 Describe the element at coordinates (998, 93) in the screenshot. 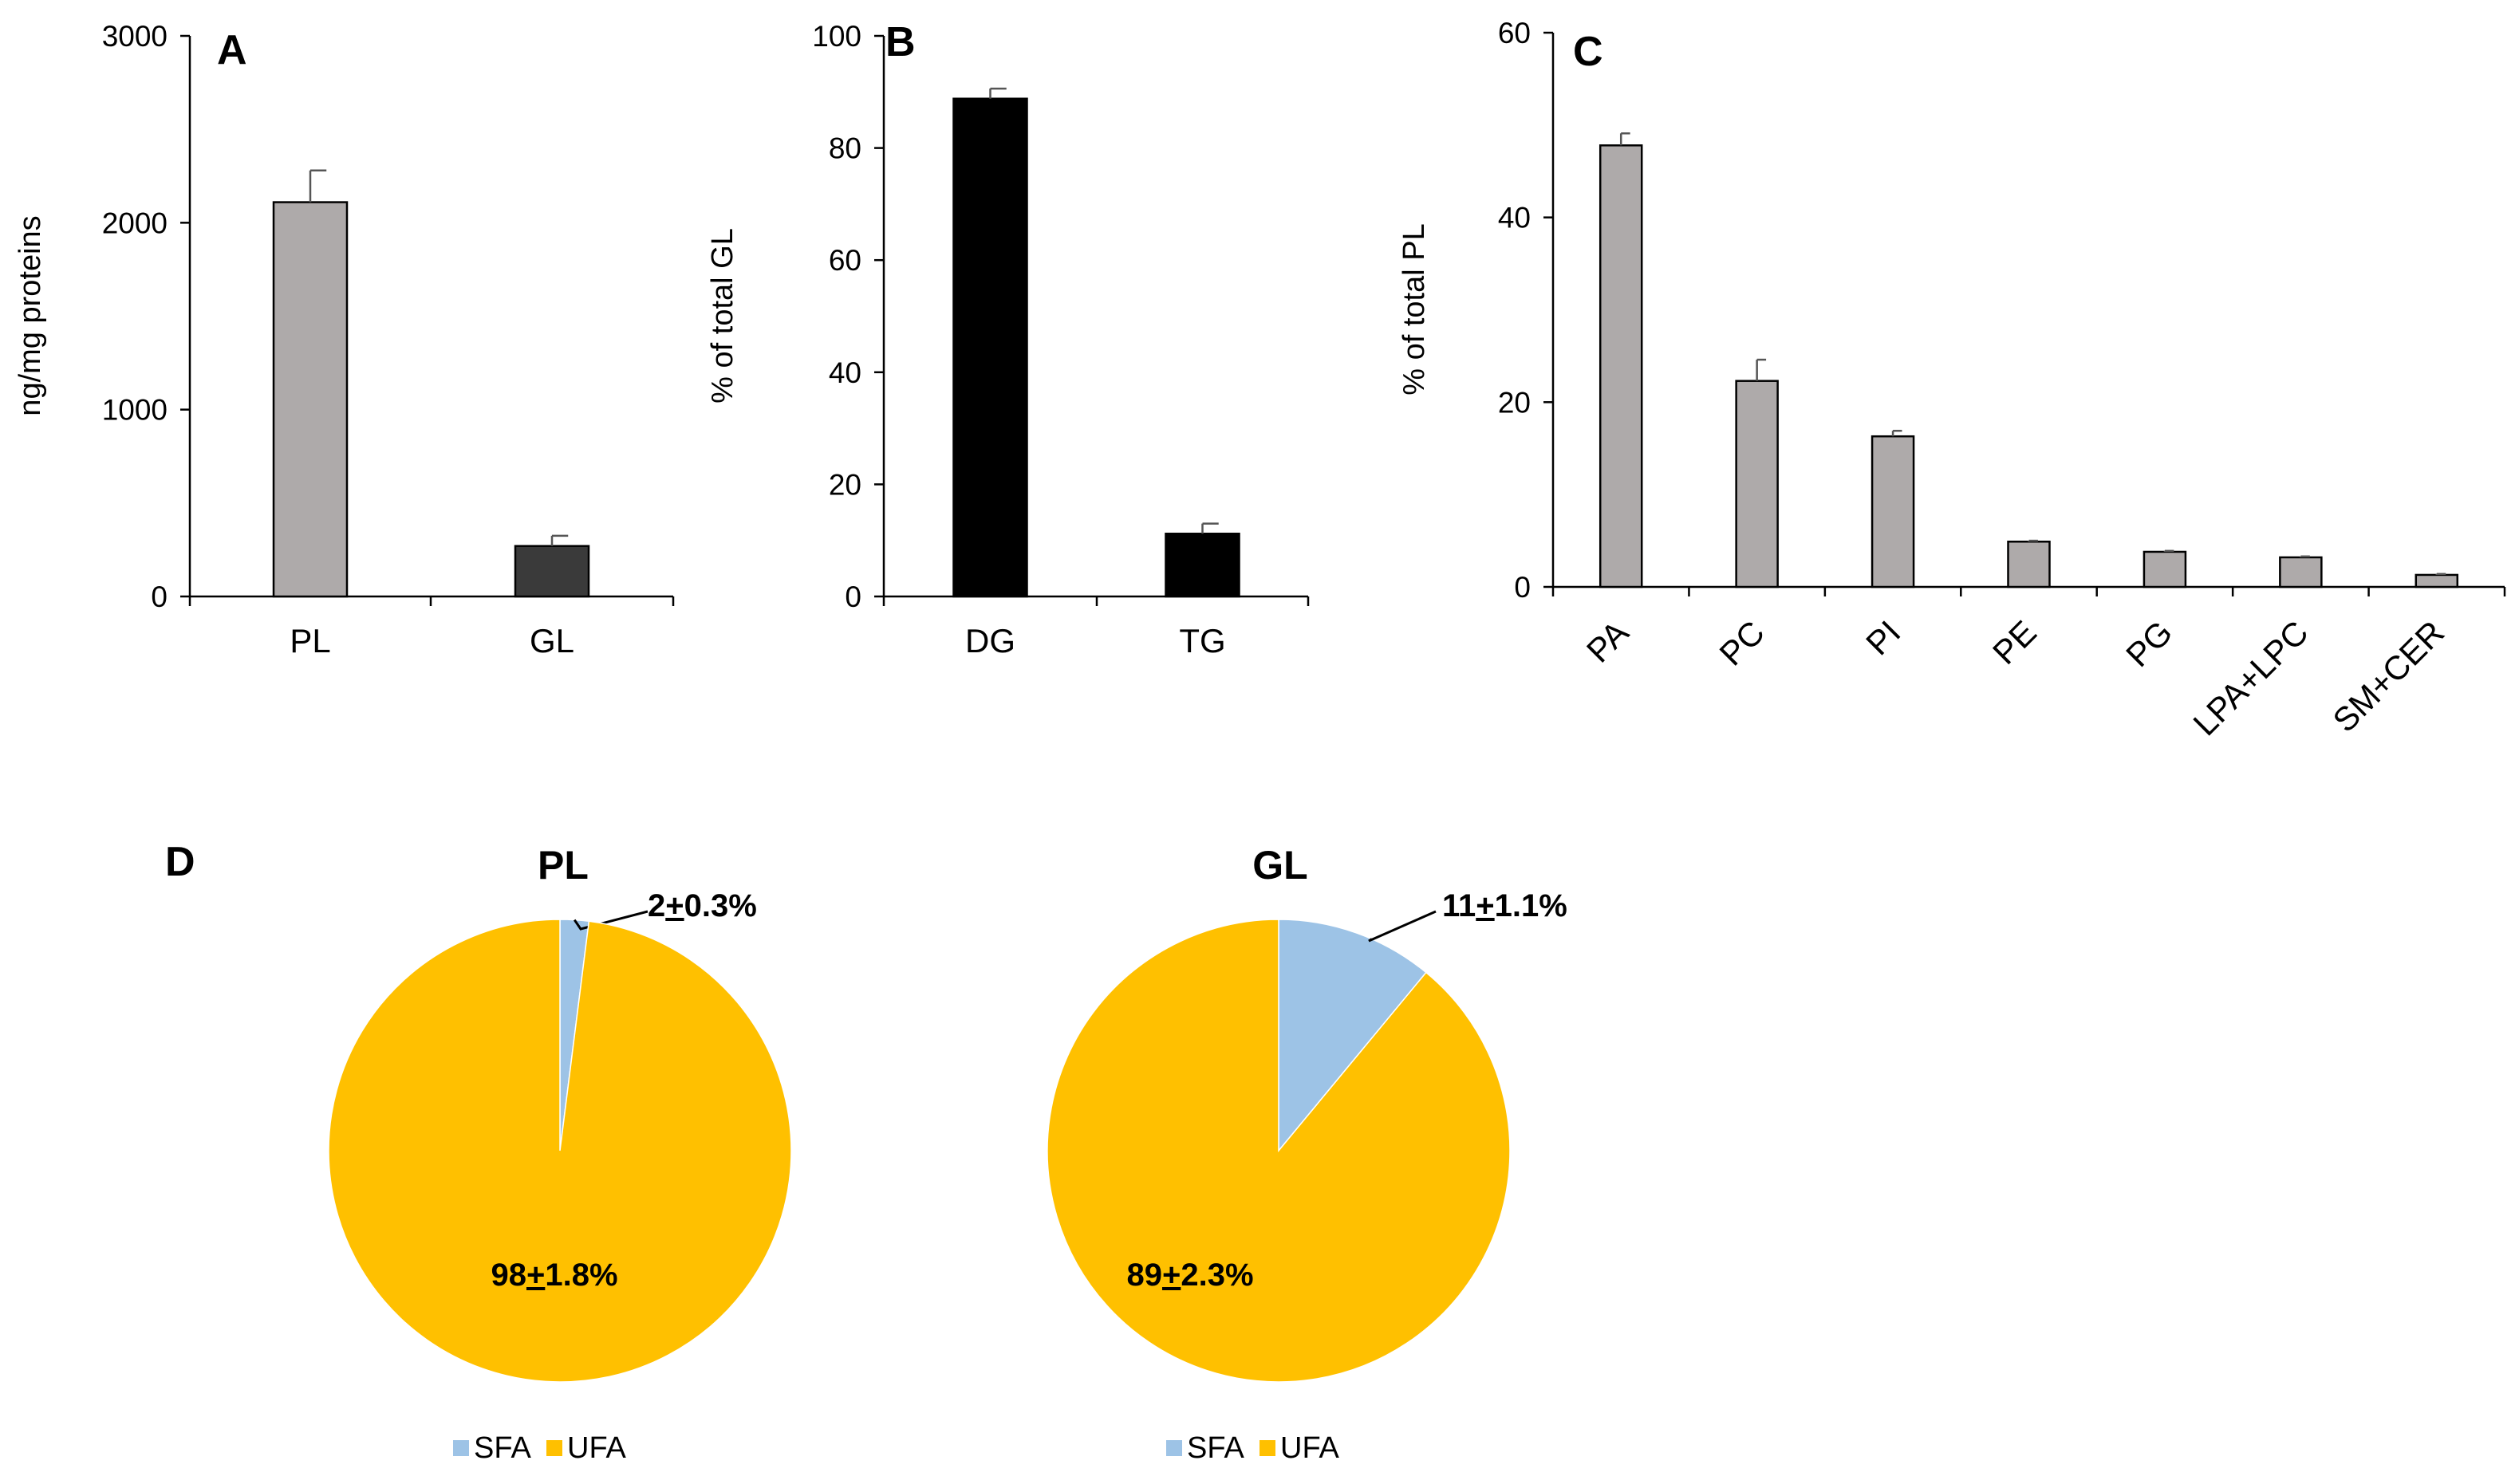

I see `error-bar-DG` at that location.